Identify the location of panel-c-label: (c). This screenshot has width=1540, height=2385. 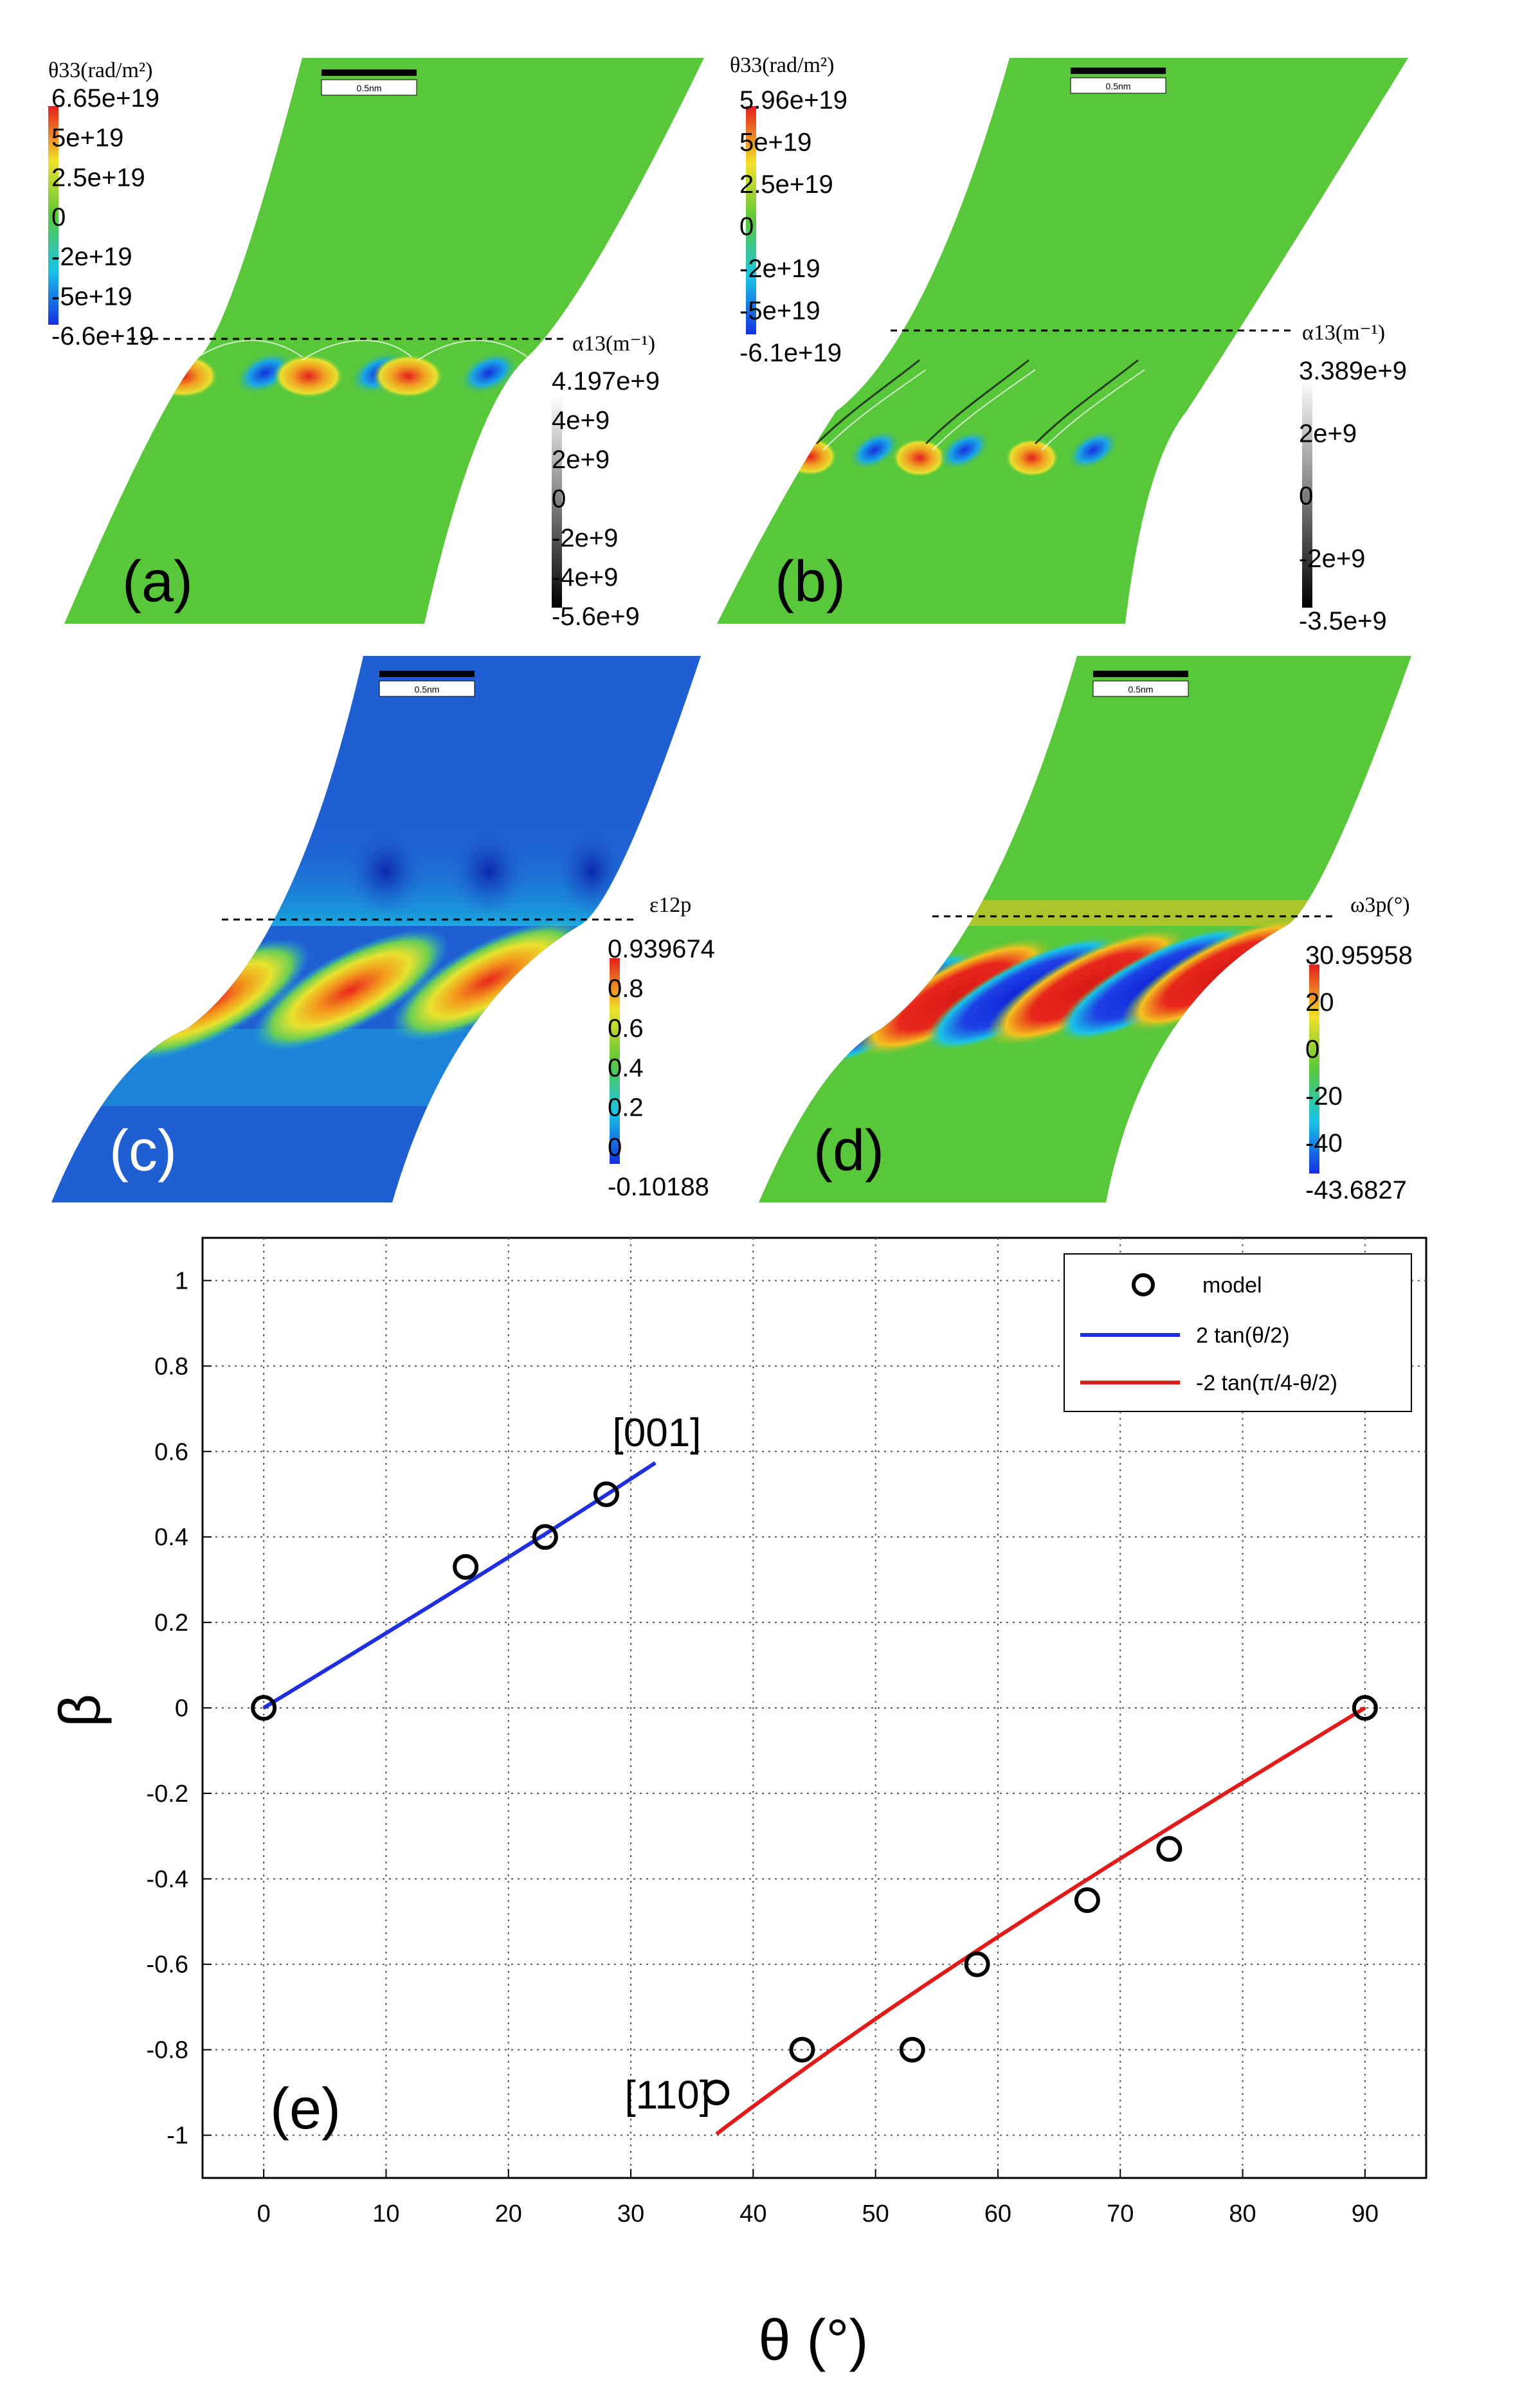
(143, 1151).